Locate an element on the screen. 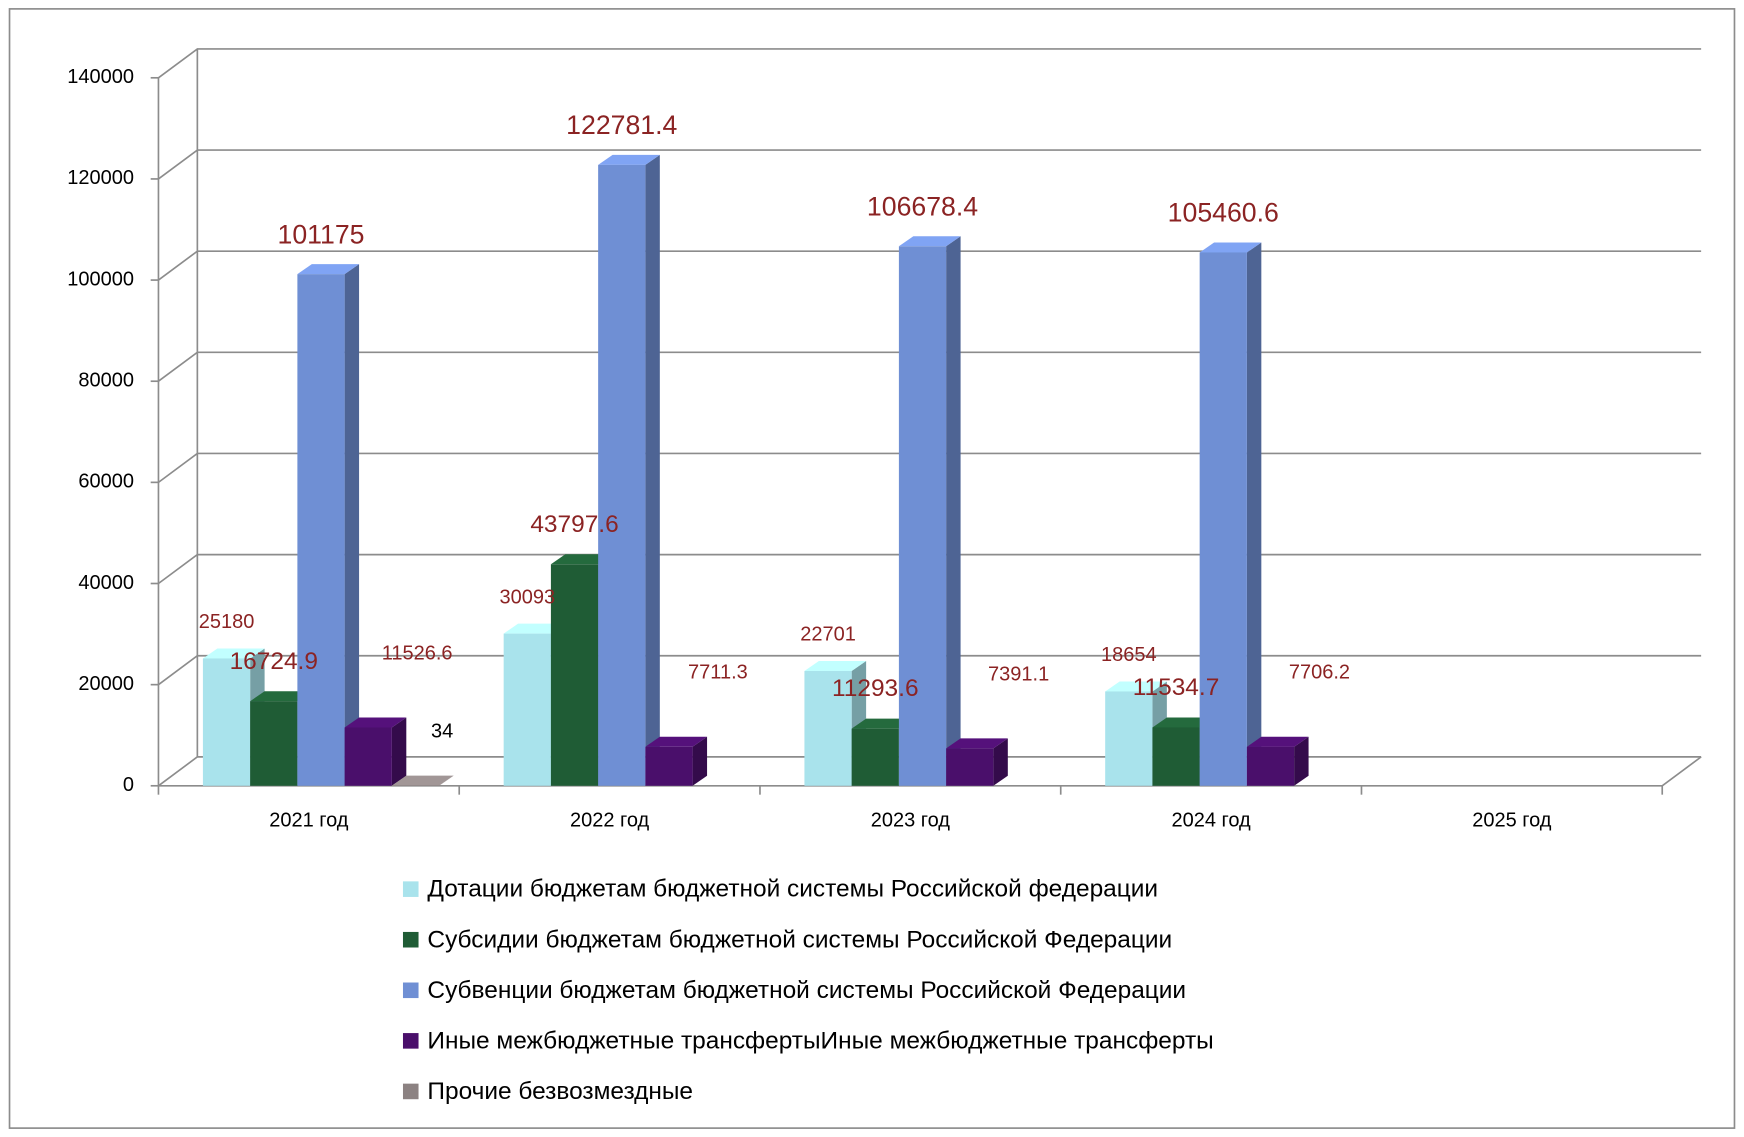 This screenshot has height=1137, width=1744. legend-label: Прочие безвозмездные is located at coordinates (560, 1091).